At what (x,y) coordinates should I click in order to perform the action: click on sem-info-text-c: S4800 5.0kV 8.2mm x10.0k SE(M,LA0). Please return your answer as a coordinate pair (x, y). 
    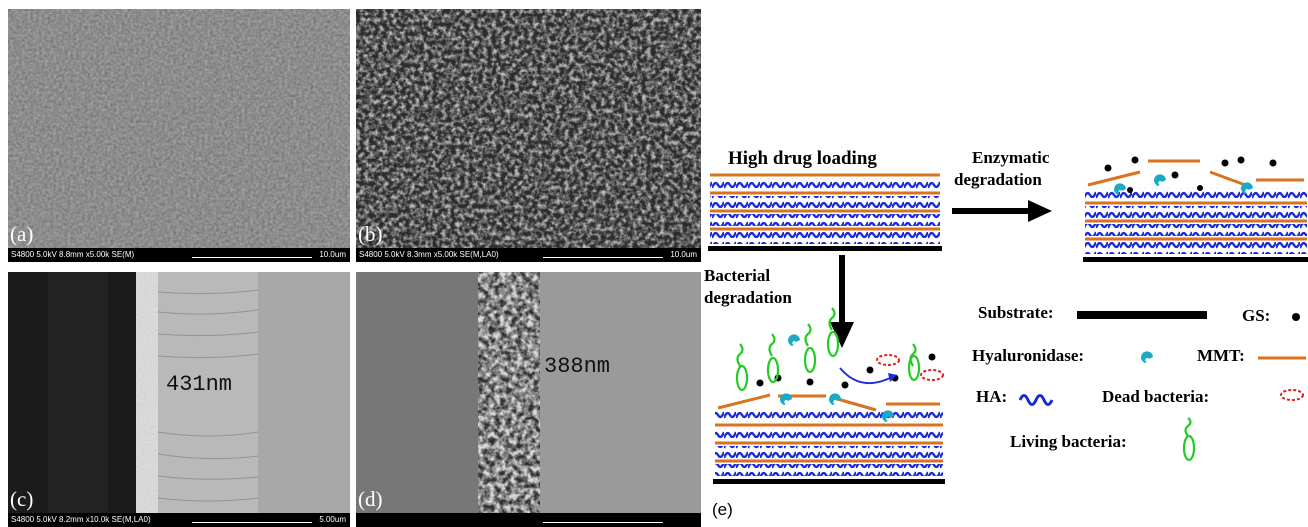
    Looking at the image, I should click on (81, 519).